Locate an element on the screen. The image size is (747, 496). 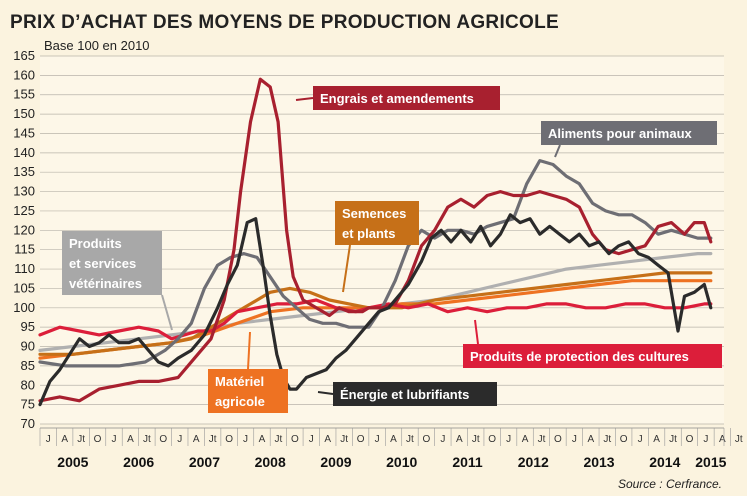
y-tick-label: 105 is located at coordinates (24, 287).